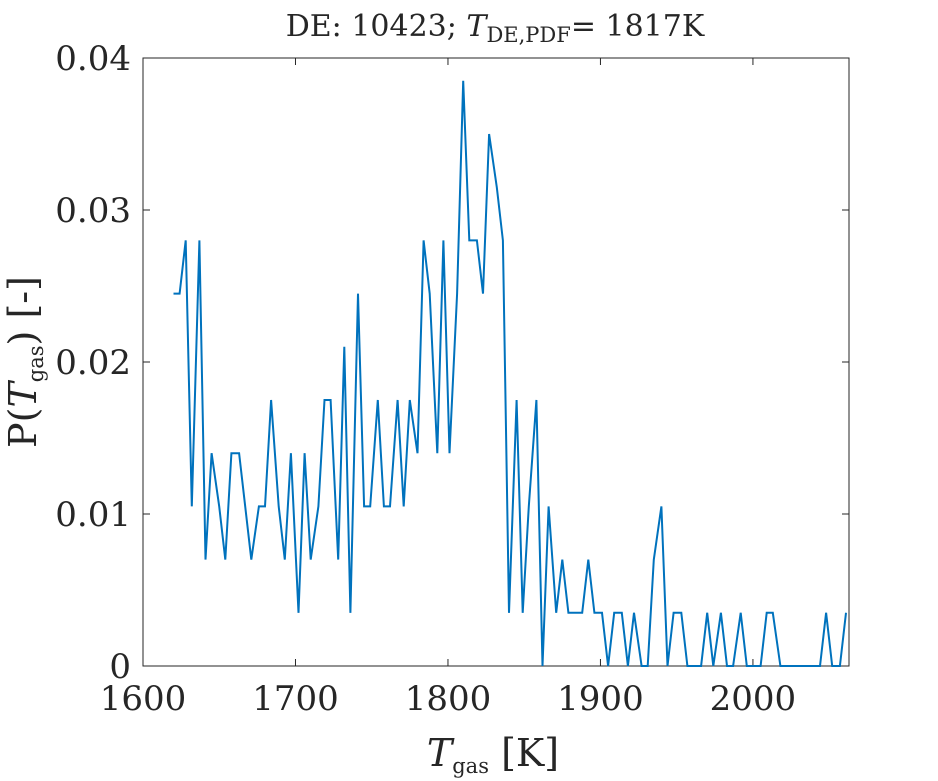 Image resolution: width=938 pixels, height=781 pixels. What do you see at coordinates (93, 59) in the screenshot?
I see `y-tick-label: 0.04` at bounding box center [93, 59].